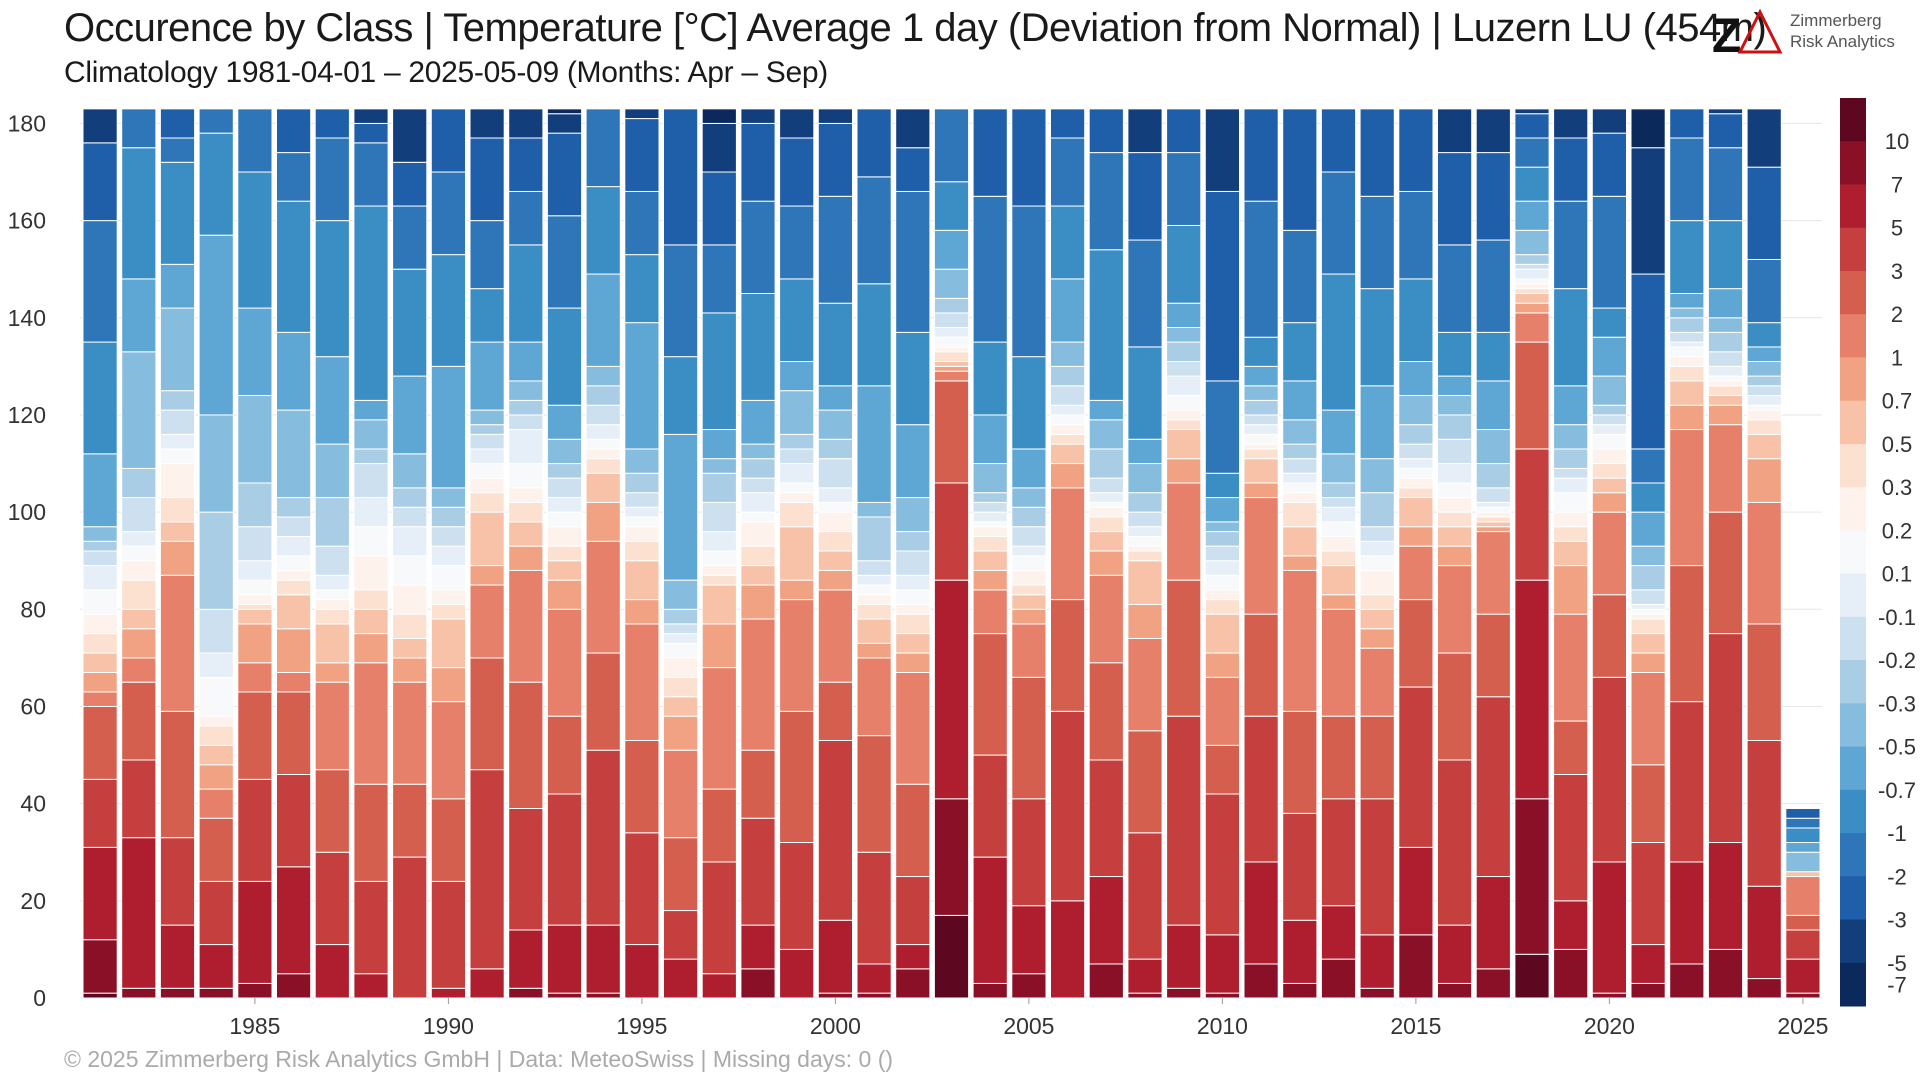 The height and width of the screenshot is (1080, 1920). Describe the element at coordinates (1455, 553) in the screenshot. I see `bar-2016` at that location.